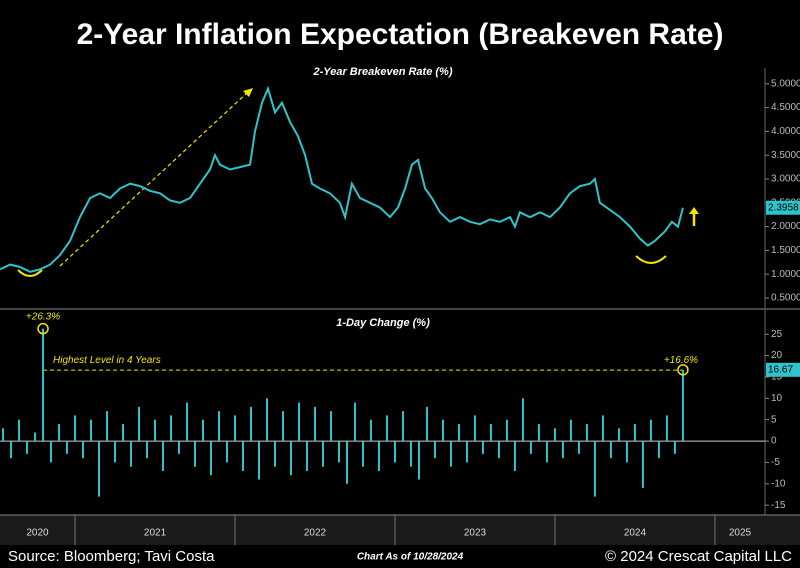 This screenshot has width=800, height=568. Describe the element at coordinates (774, 441) in the screenshot. I see `y-tick-label: 0` at that location.